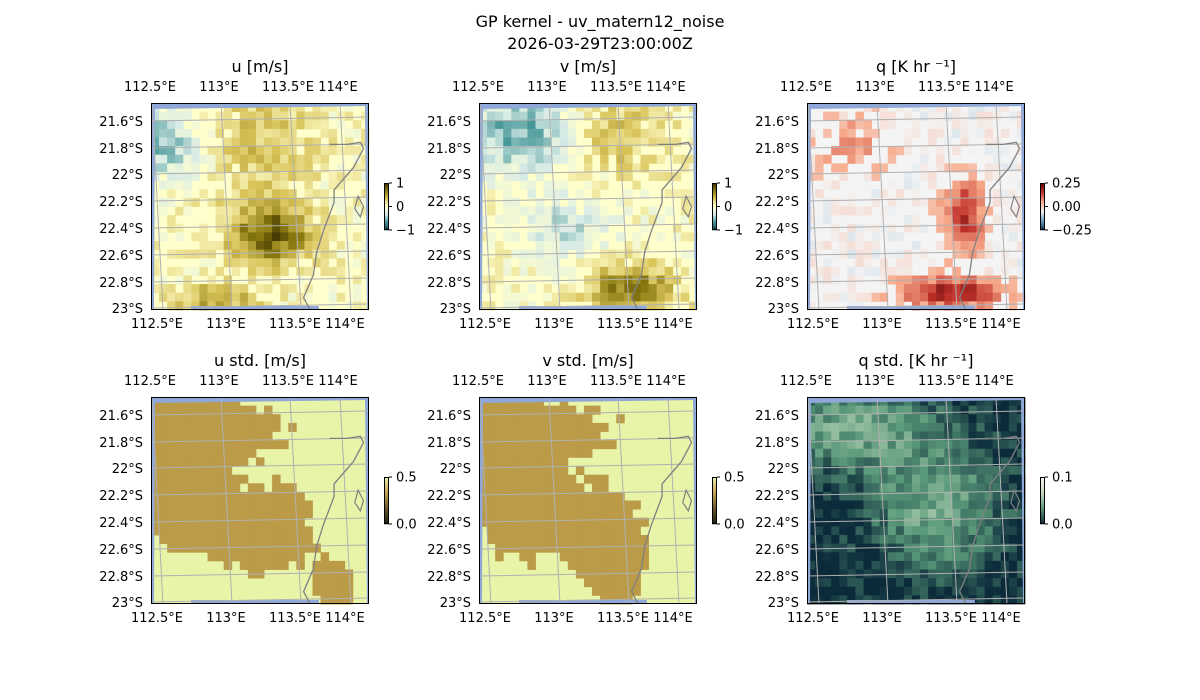 The height and width of the screenshot is (700, 1200). What do you see at coordinates (127, 469) in the screenshot?
I see `lat-tick-label: 22°S` at bounding box center [127, 469].